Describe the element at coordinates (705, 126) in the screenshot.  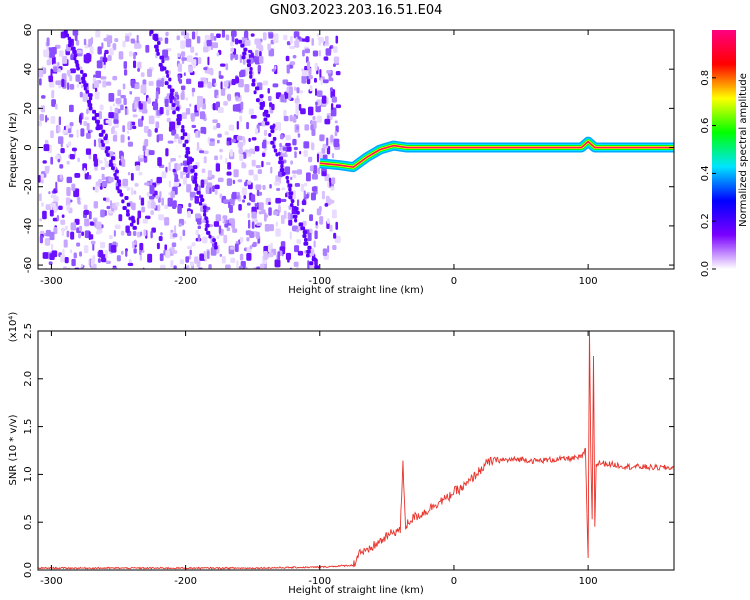
I see `colorbar-tick-label: 0.6` at that location.